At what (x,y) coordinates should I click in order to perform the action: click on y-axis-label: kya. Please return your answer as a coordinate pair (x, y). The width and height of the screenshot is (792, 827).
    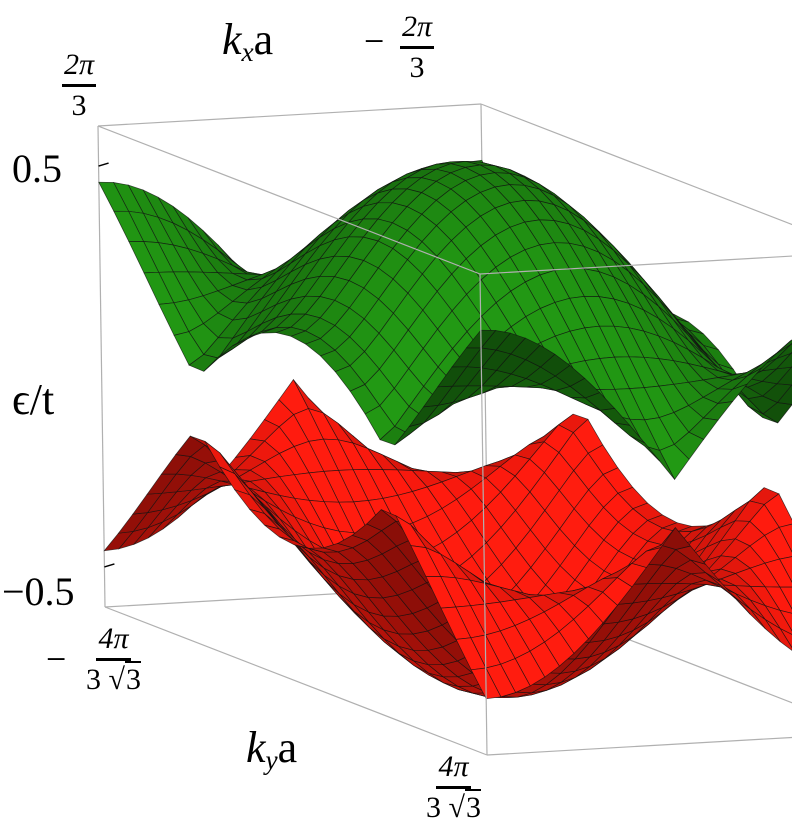
    Looking at the image, I should click on (272, 749).